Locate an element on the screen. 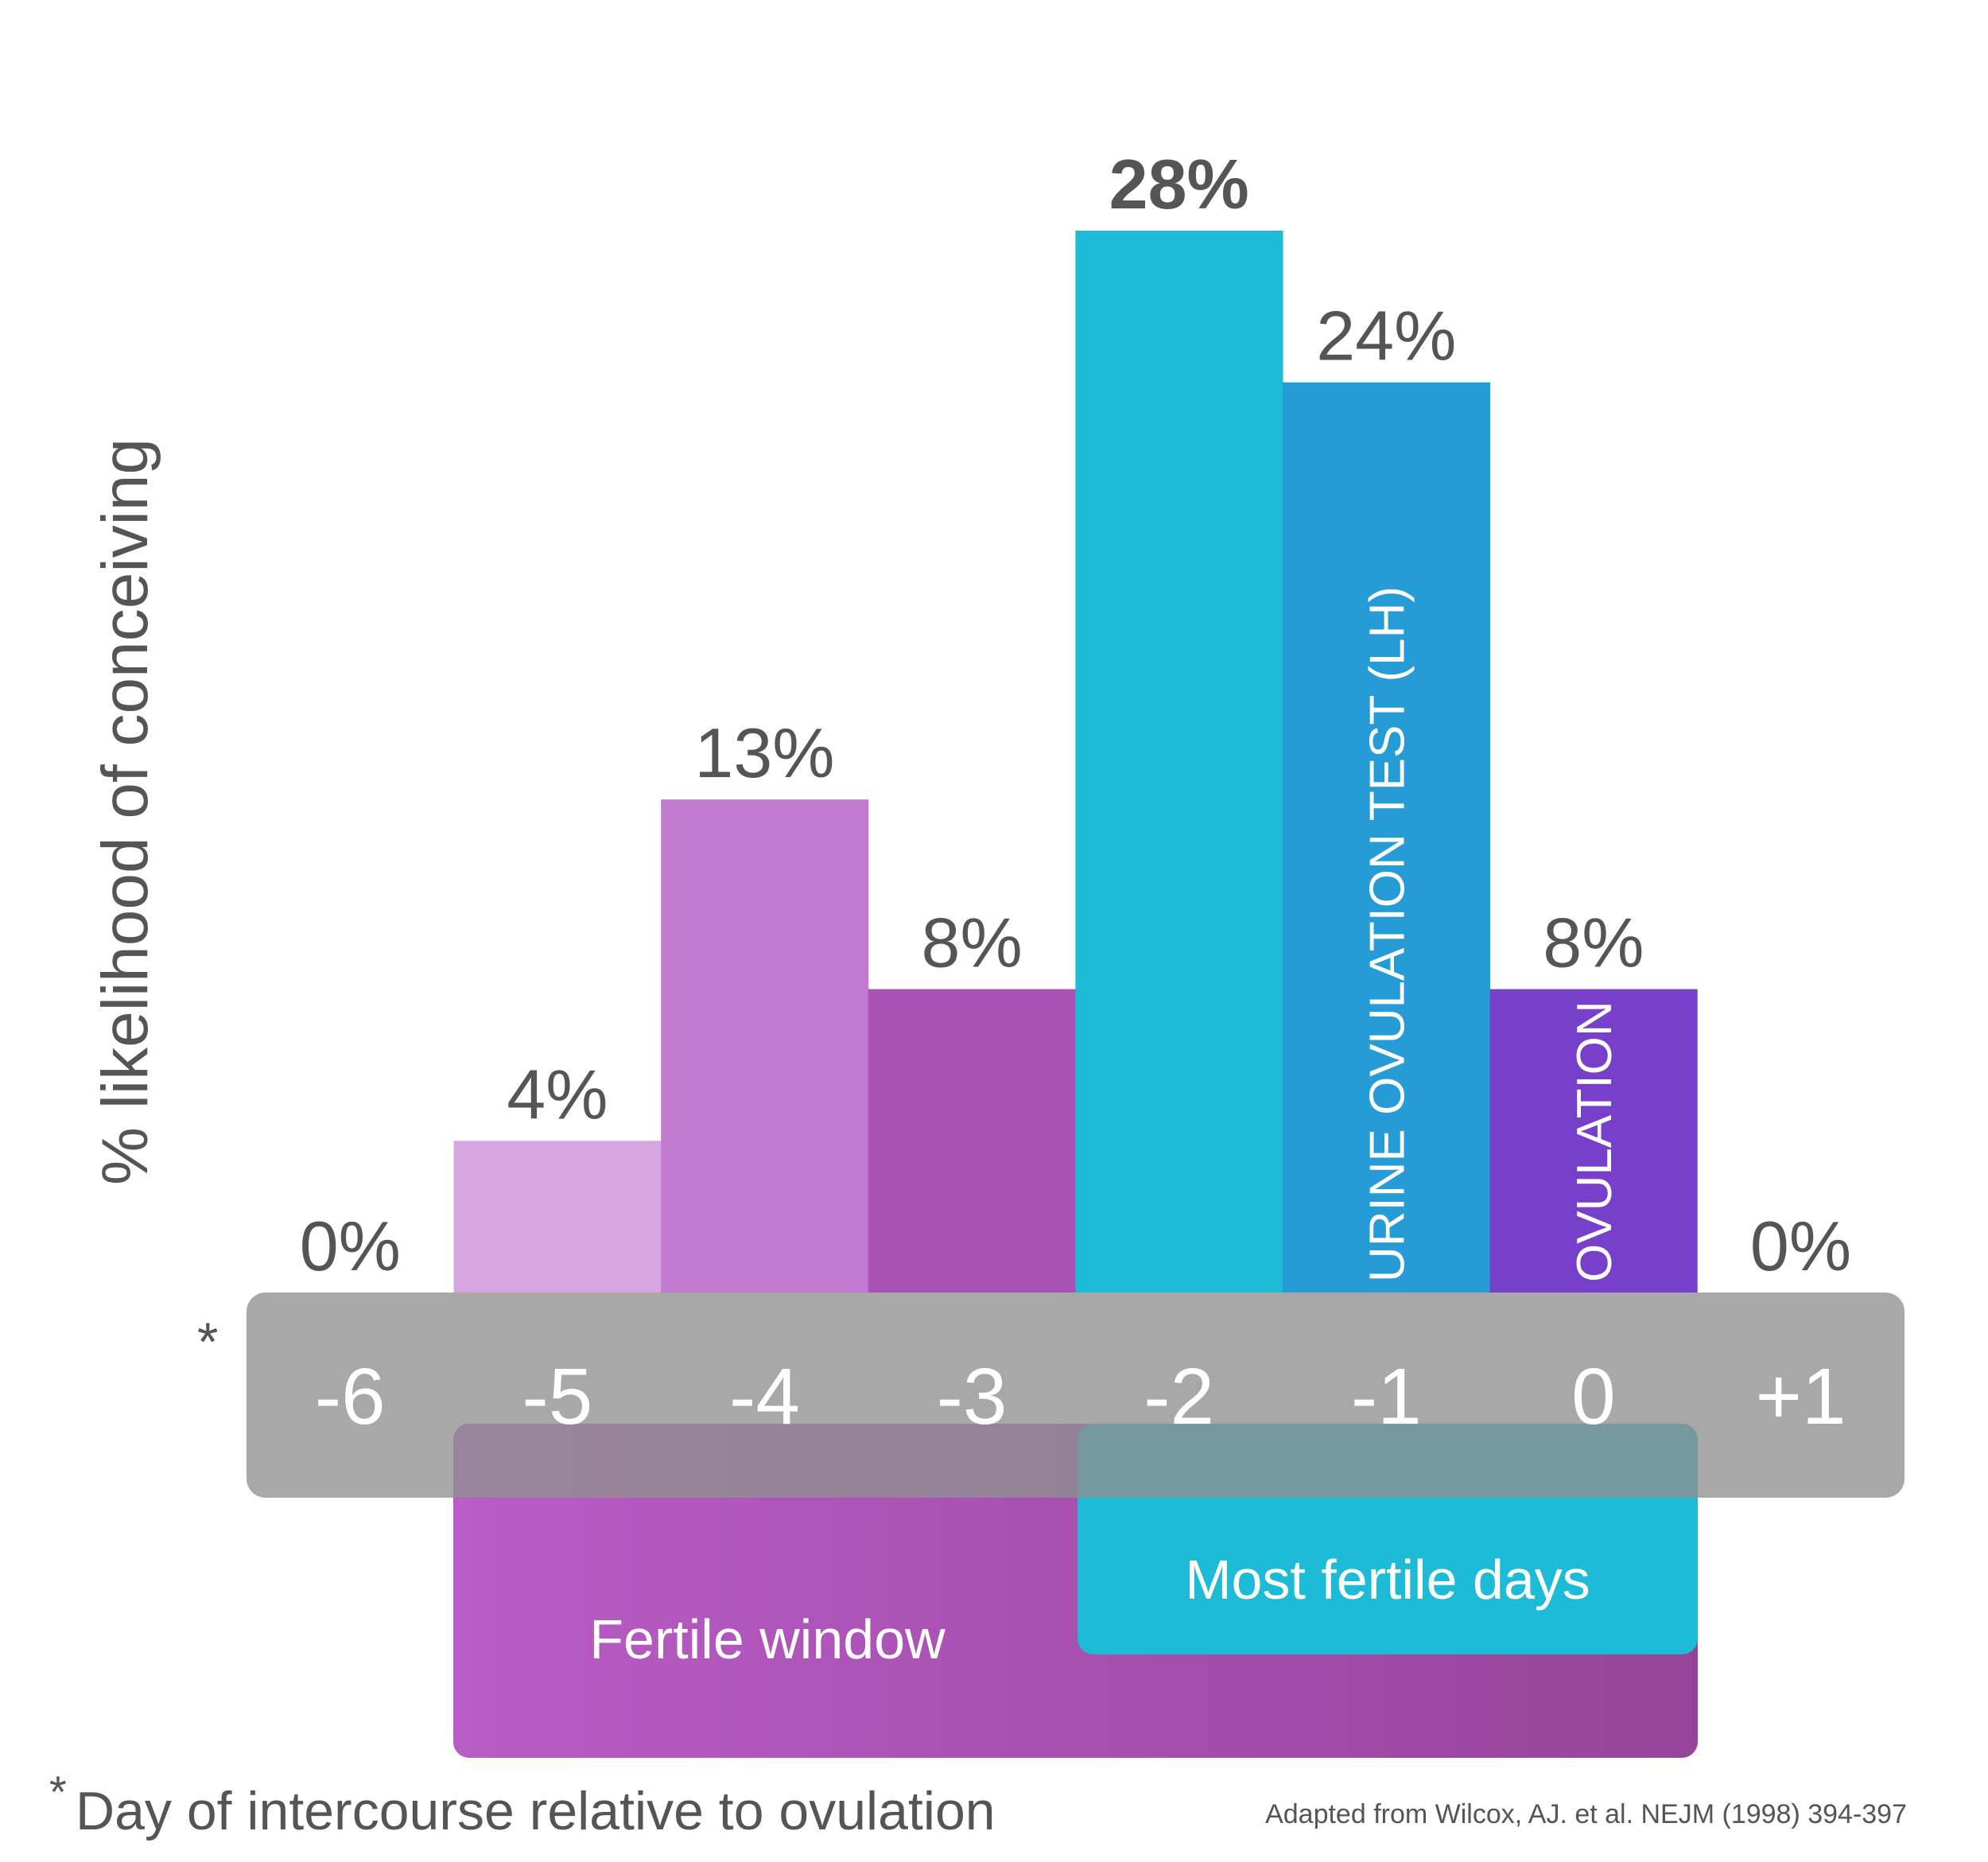  value-label-day--6: 0% is located at coordinates (350, 1246).